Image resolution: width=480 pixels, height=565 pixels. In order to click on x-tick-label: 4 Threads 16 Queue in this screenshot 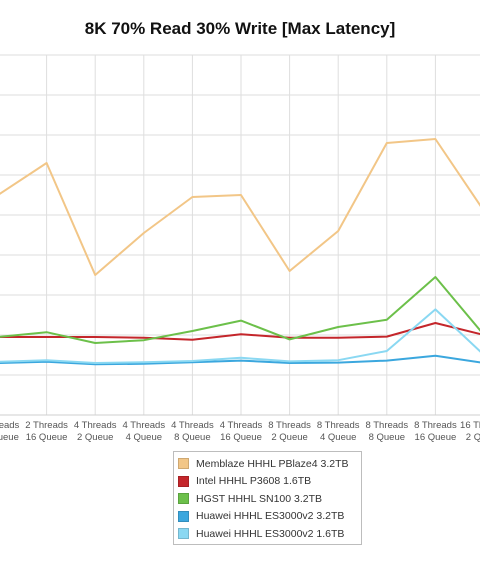, I will do `click(241, 431)`.